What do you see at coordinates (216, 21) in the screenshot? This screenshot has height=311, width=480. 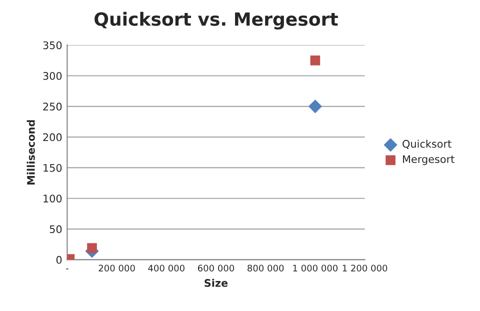 I see `chart-title: Quicksort vs. Mergesort` at bounding box center [216, 21].